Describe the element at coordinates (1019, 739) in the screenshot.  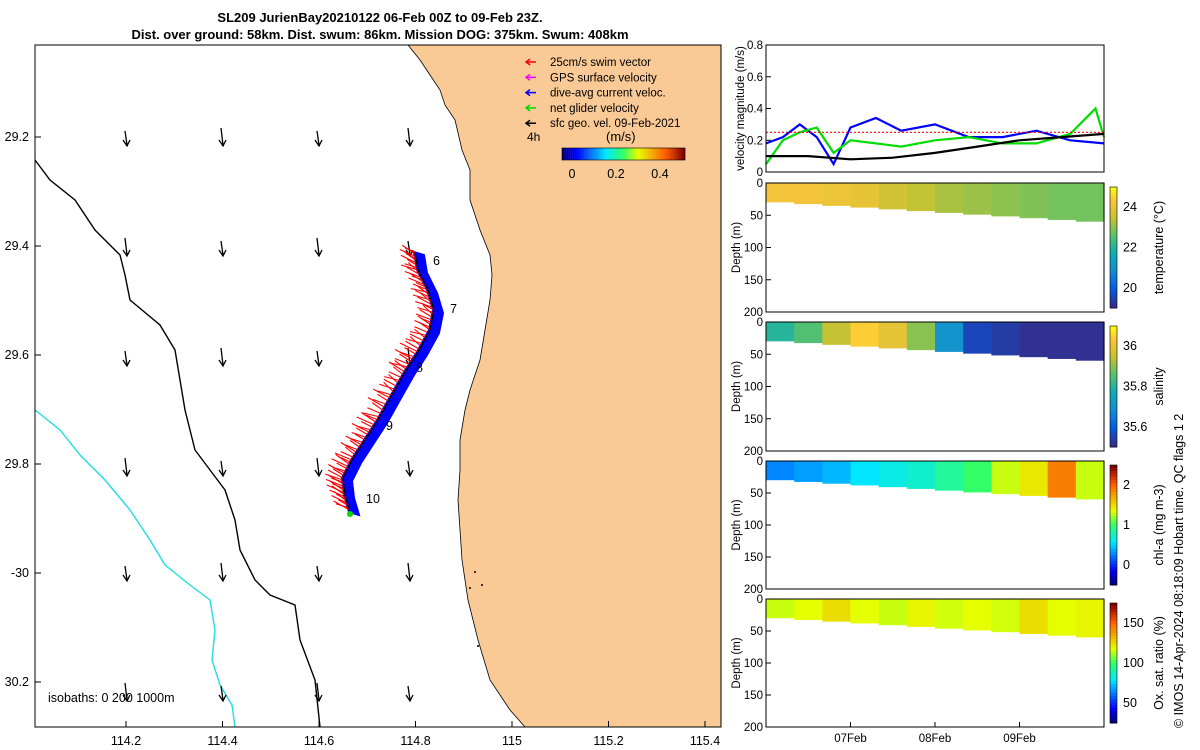
I see `section-x-tick-label: 09Feb` at that location.